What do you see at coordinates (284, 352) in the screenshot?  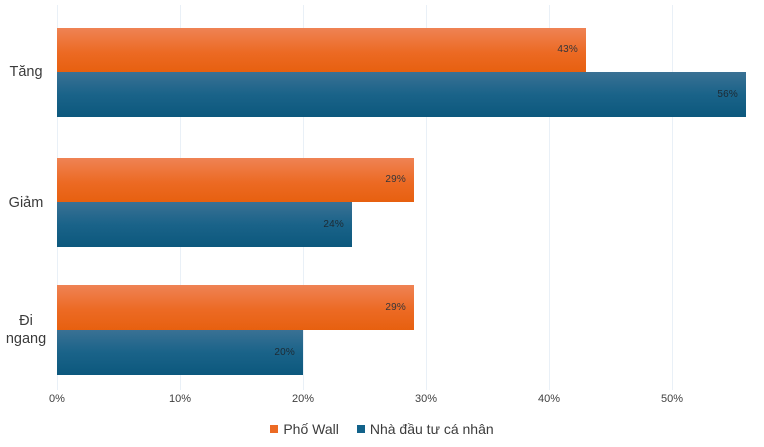 I see `bar-value-label: 20%` at bounding box center [284, 352].